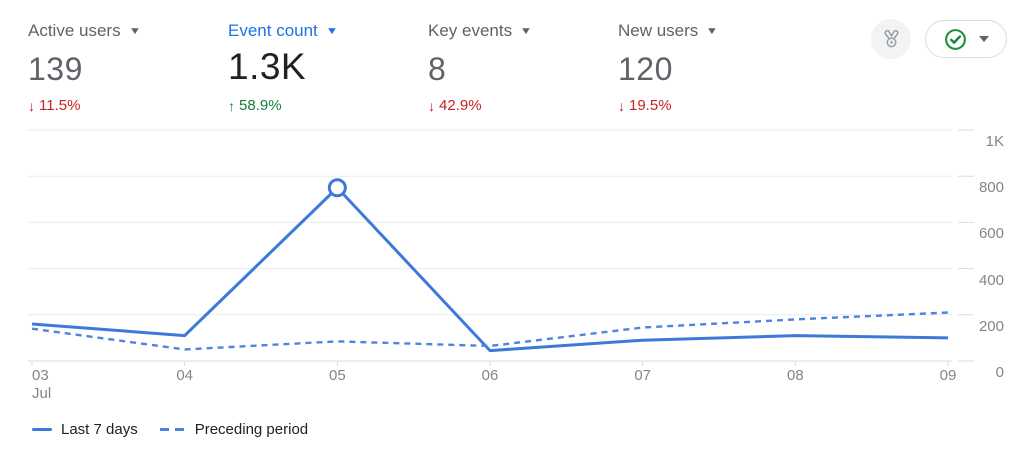  What do you see at coordinates (260, 105) in the screenshot?
I see `metric-change-text: 58.9%` at bounding box center [260, 105].